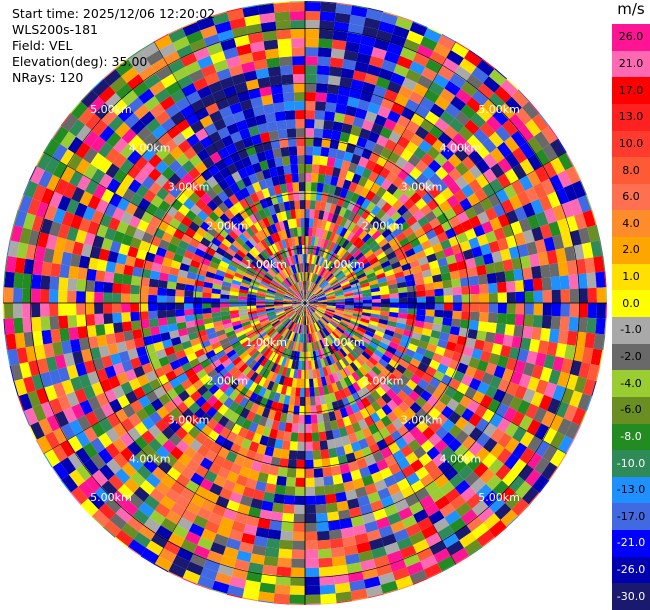 The height and width of the screenshot is (610, 650). What do you see at coordinates (631, 570) in the screenshot?
I see `colorbar-tick-label: -26.0` at bounding box center [631, 570].